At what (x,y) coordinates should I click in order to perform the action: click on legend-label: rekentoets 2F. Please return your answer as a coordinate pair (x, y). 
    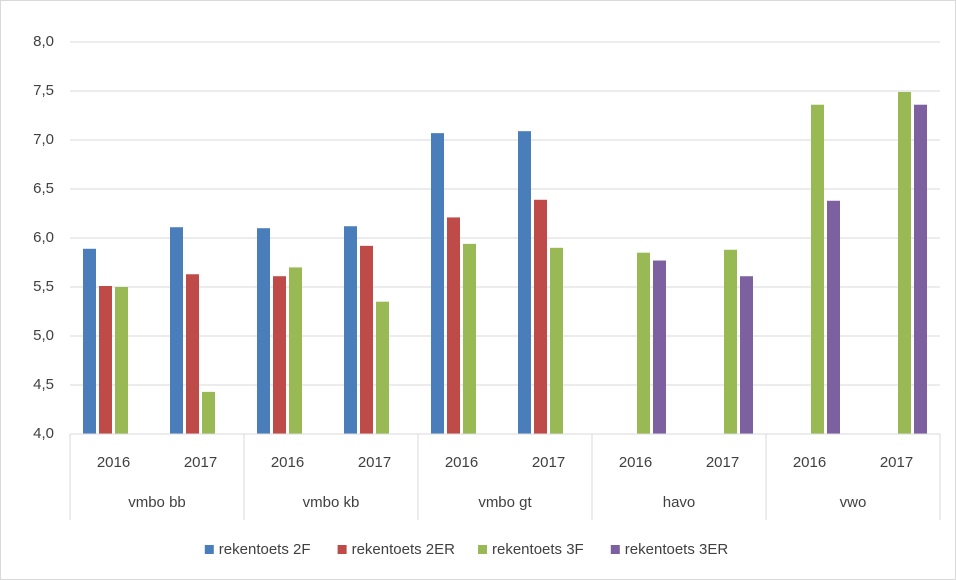
    Looking at the image, I should click on (265, 549).